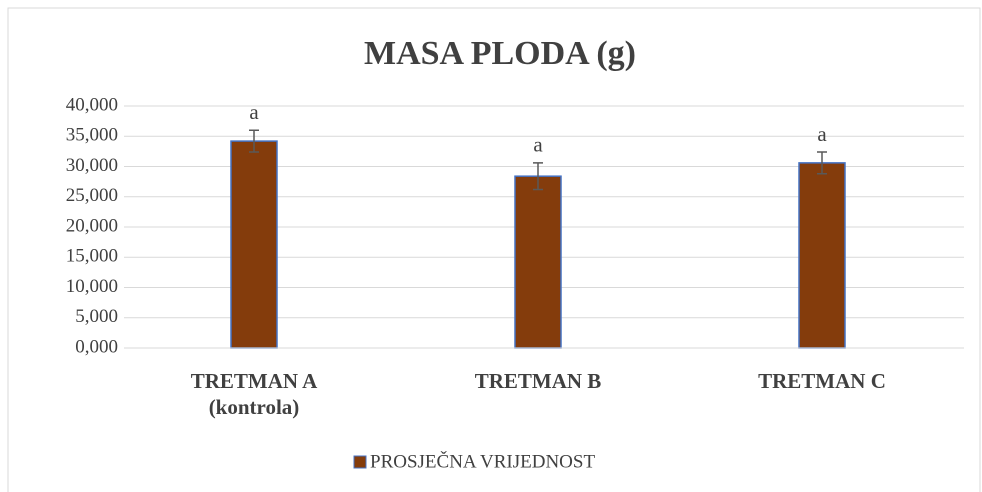  What do you see at coordinates (360, 462) in the screenshot?
I see `legend-swatch` at bounding box center [360, 462].